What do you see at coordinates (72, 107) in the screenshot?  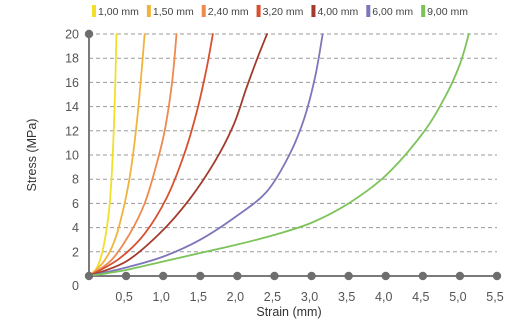 I see `y-tick-label: 14` at bounding box center [72, 107].